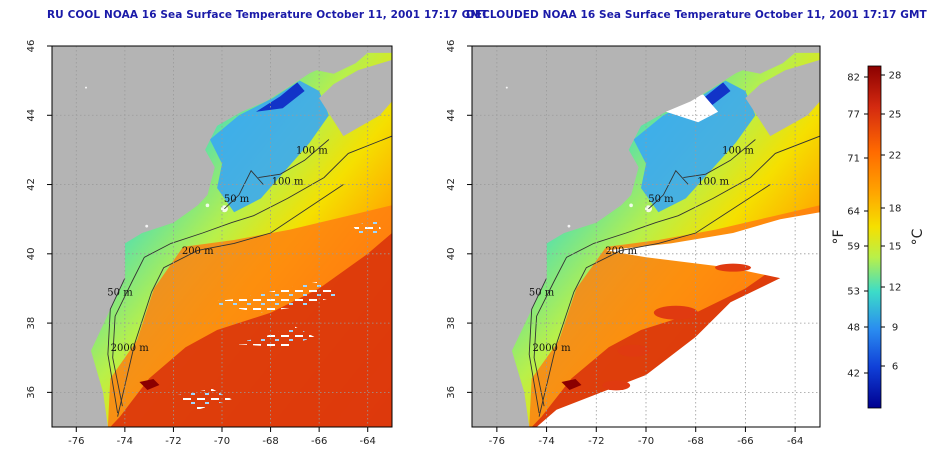 The height and width of the screenshot is (475, 950). Describe the element at coordinates (839, 236) in the screenshot. I see `fahrenheit-unit-label: °F` at that location.